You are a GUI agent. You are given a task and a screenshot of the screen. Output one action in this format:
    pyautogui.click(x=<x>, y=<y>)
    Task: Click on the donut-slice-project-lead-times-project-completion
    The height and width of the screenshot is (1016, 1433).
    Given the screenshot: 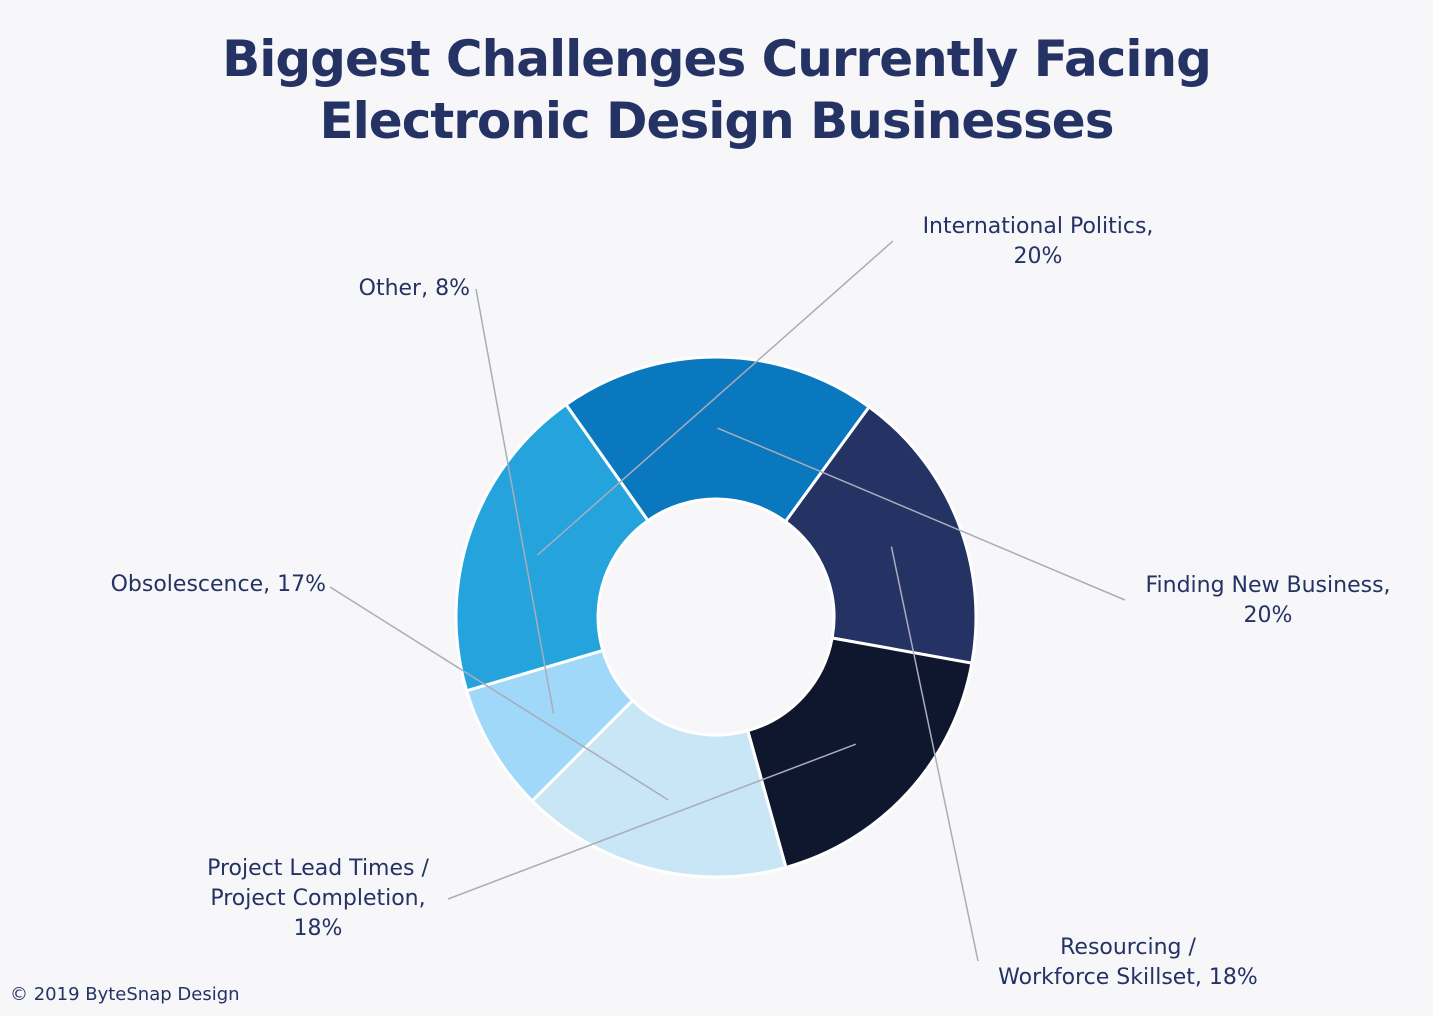 What is the action you would take?
    pyautogui.click(x=859, y=753)
    